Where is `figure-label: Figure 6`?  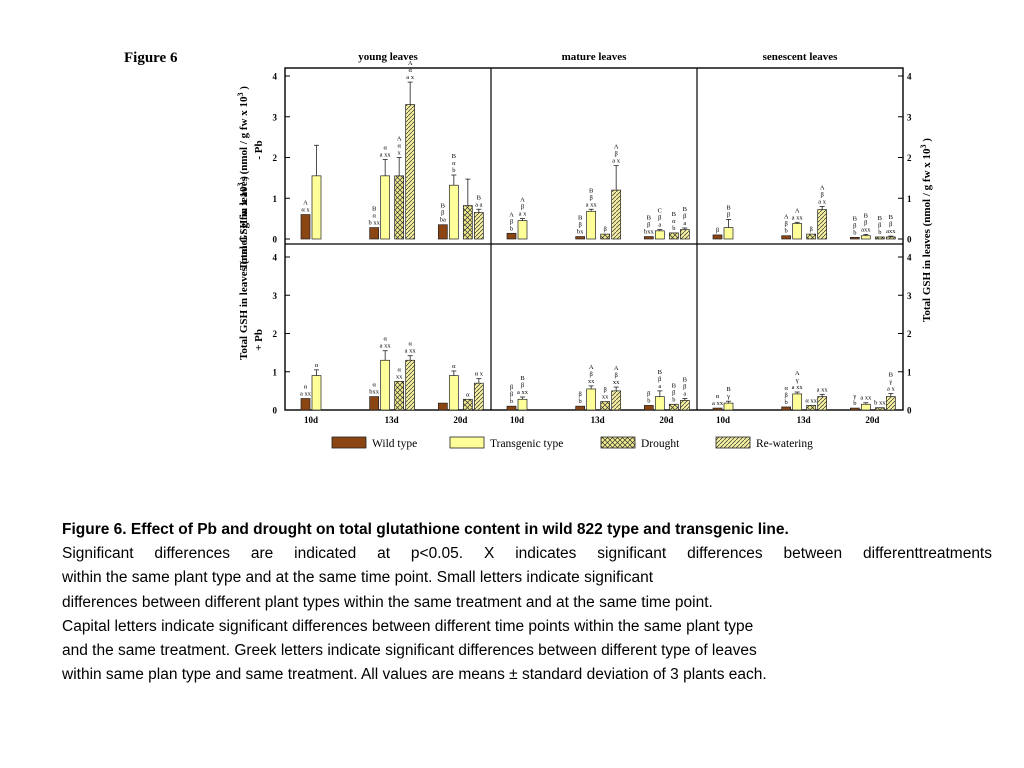 figure-label: Figure 6 is located at coordinates (151, 58).